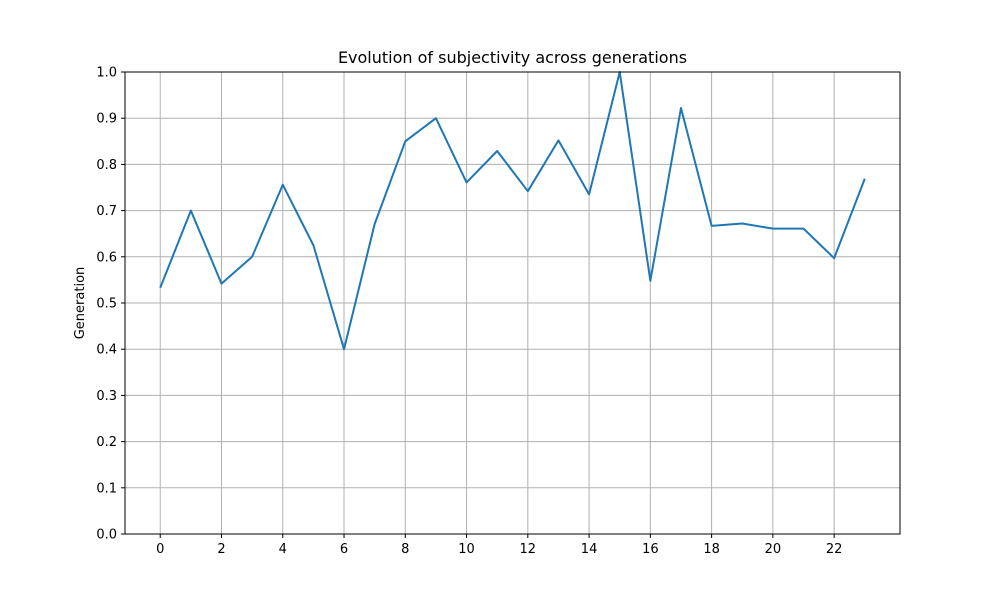  I want to click on x-tick-label: 2, so click(221, 549).